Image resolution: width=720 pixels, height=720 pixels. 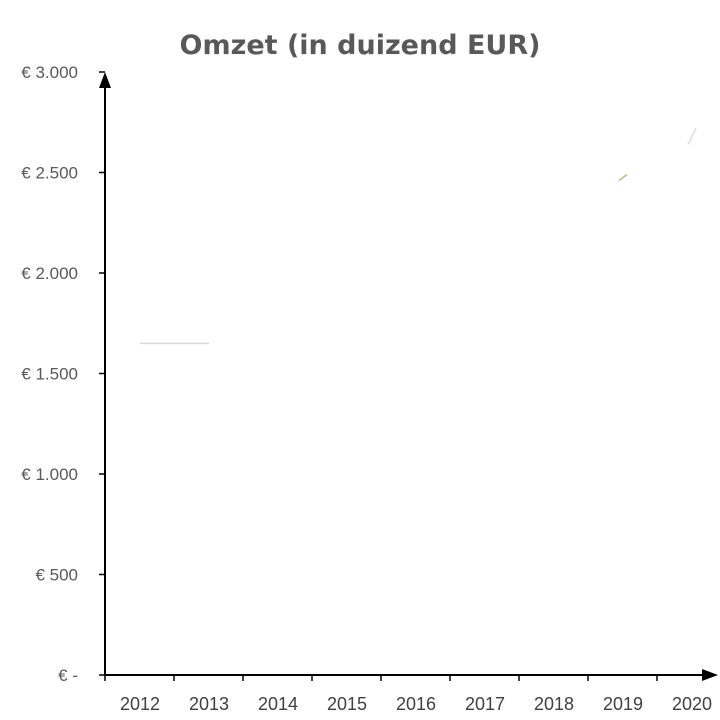 I want to click on x-tick-label: 2020, so click(x=692, y=704).